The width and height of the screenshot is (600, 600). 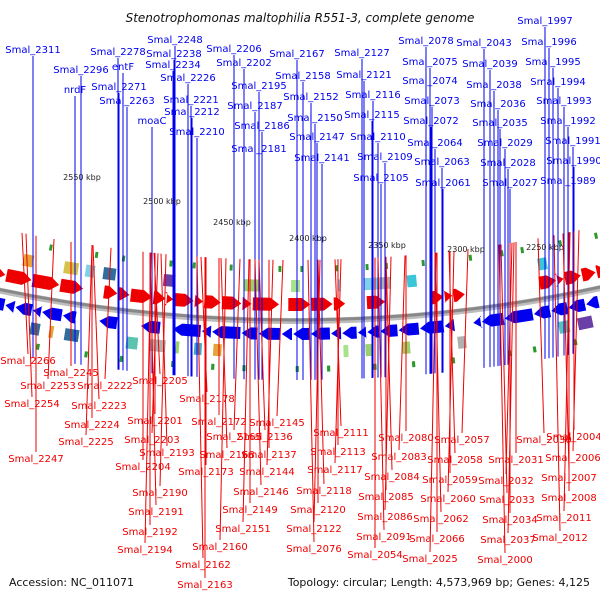 I want to click on reverse-gene-label: Smal_2117, so click(x=334, y=470).